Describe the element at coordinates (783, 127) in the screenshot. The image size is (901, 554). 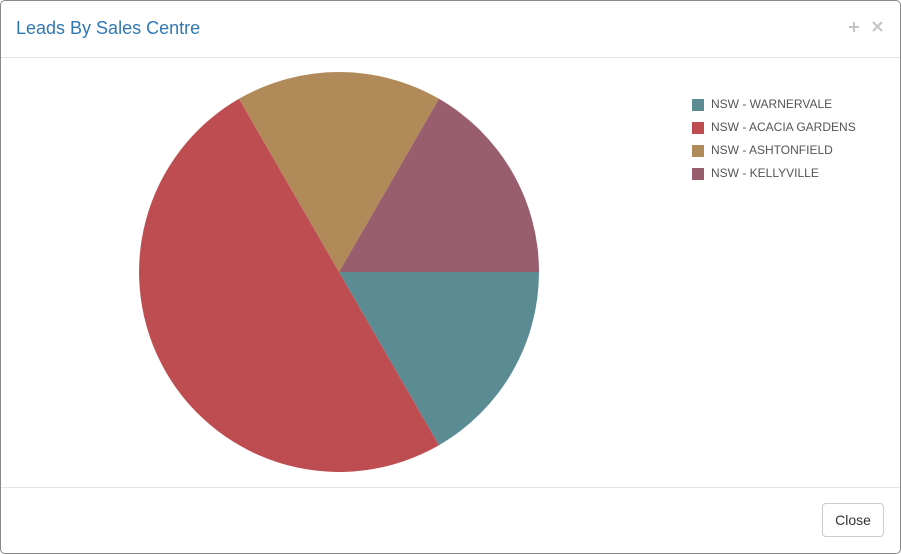
I see `legend-label: NSW - ACACIA GARDENS` at that location.